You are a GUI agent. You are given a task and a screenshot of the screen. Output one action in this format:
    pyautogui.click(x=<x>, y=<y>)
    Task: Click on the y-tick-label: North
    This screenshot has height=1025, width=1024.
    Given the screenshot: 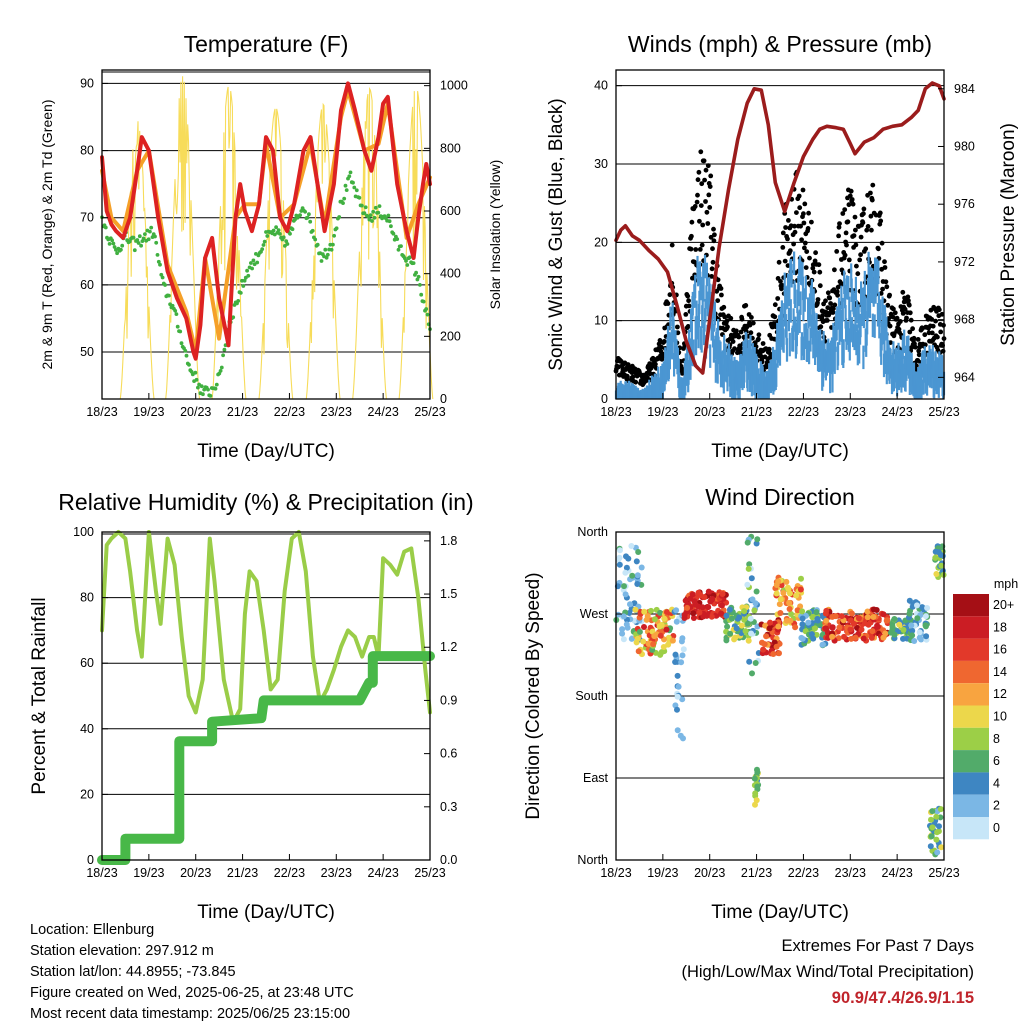 What is the action you would take?
    pyautogui.click(x=592, y=532)
    